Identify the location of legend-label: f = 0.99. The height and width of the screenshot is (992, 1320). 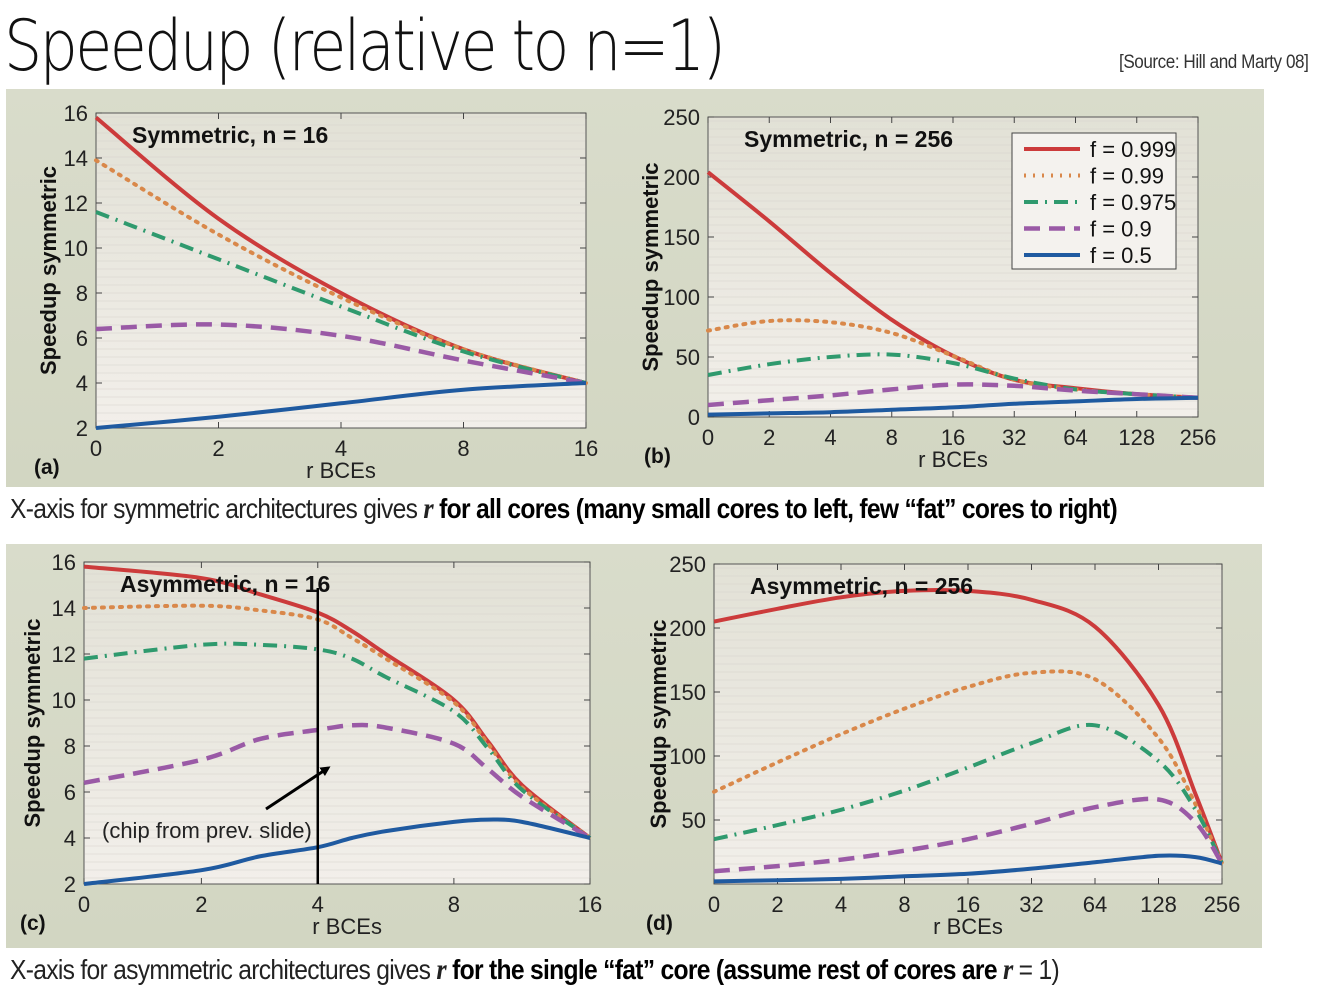
(1127, 176).